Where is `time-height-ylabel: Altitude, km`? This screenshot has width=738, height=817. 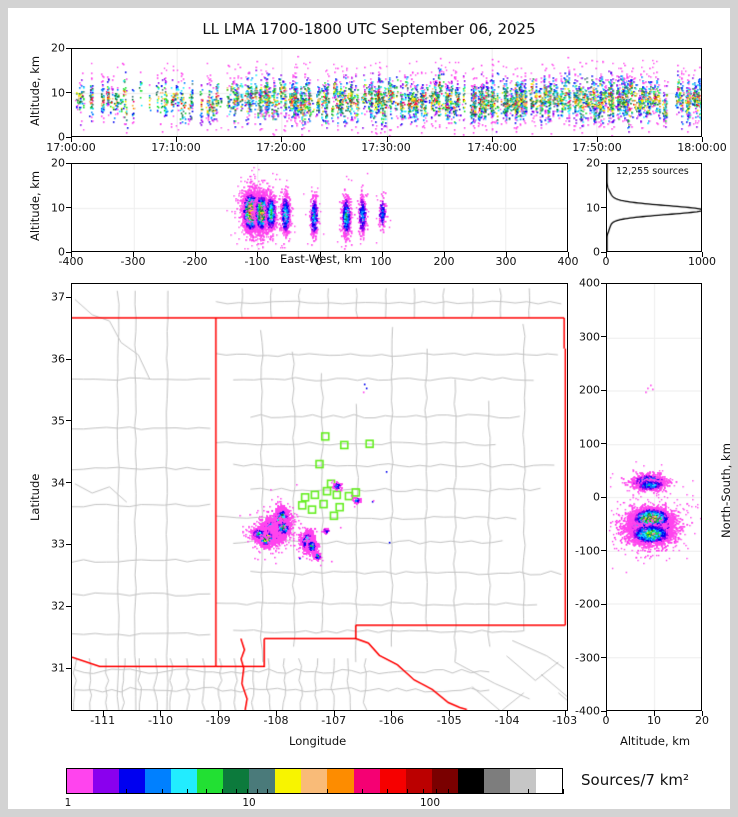
time-height-ylabel: Altitude, km is located at coordinates (35, 90).